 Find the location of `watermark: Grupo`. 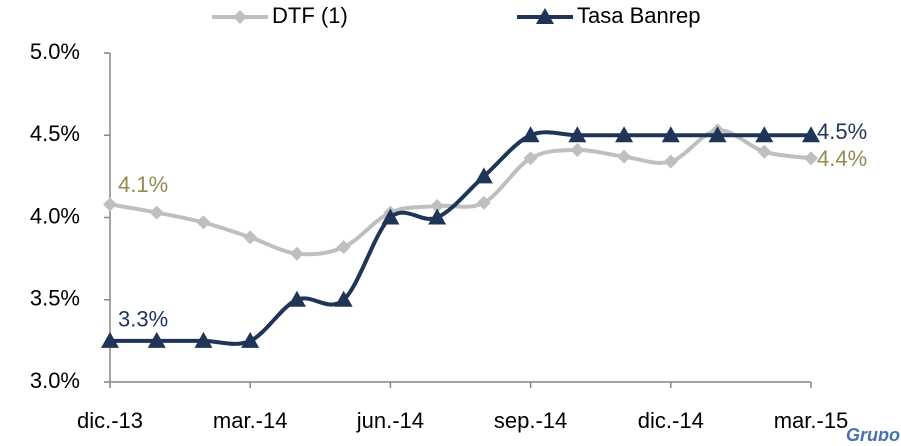

watermark: Grupo is located at coordinates (873, 433).